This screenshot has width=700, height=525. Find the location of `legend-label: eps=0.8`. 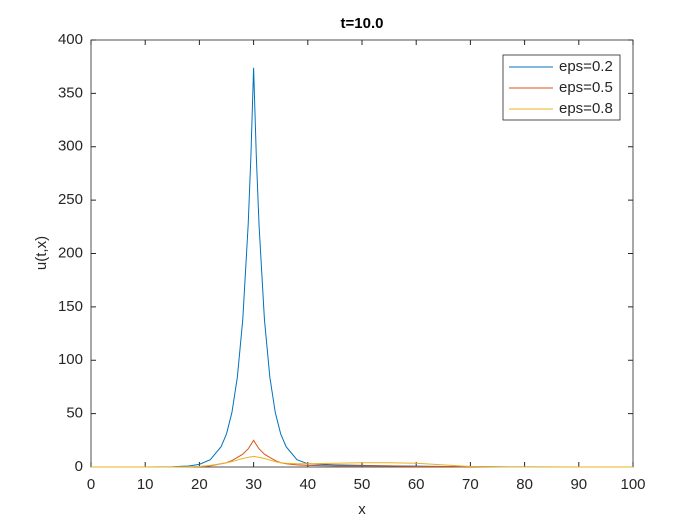

legend-label: eps=0.8 is located at coordinates (586, 108).